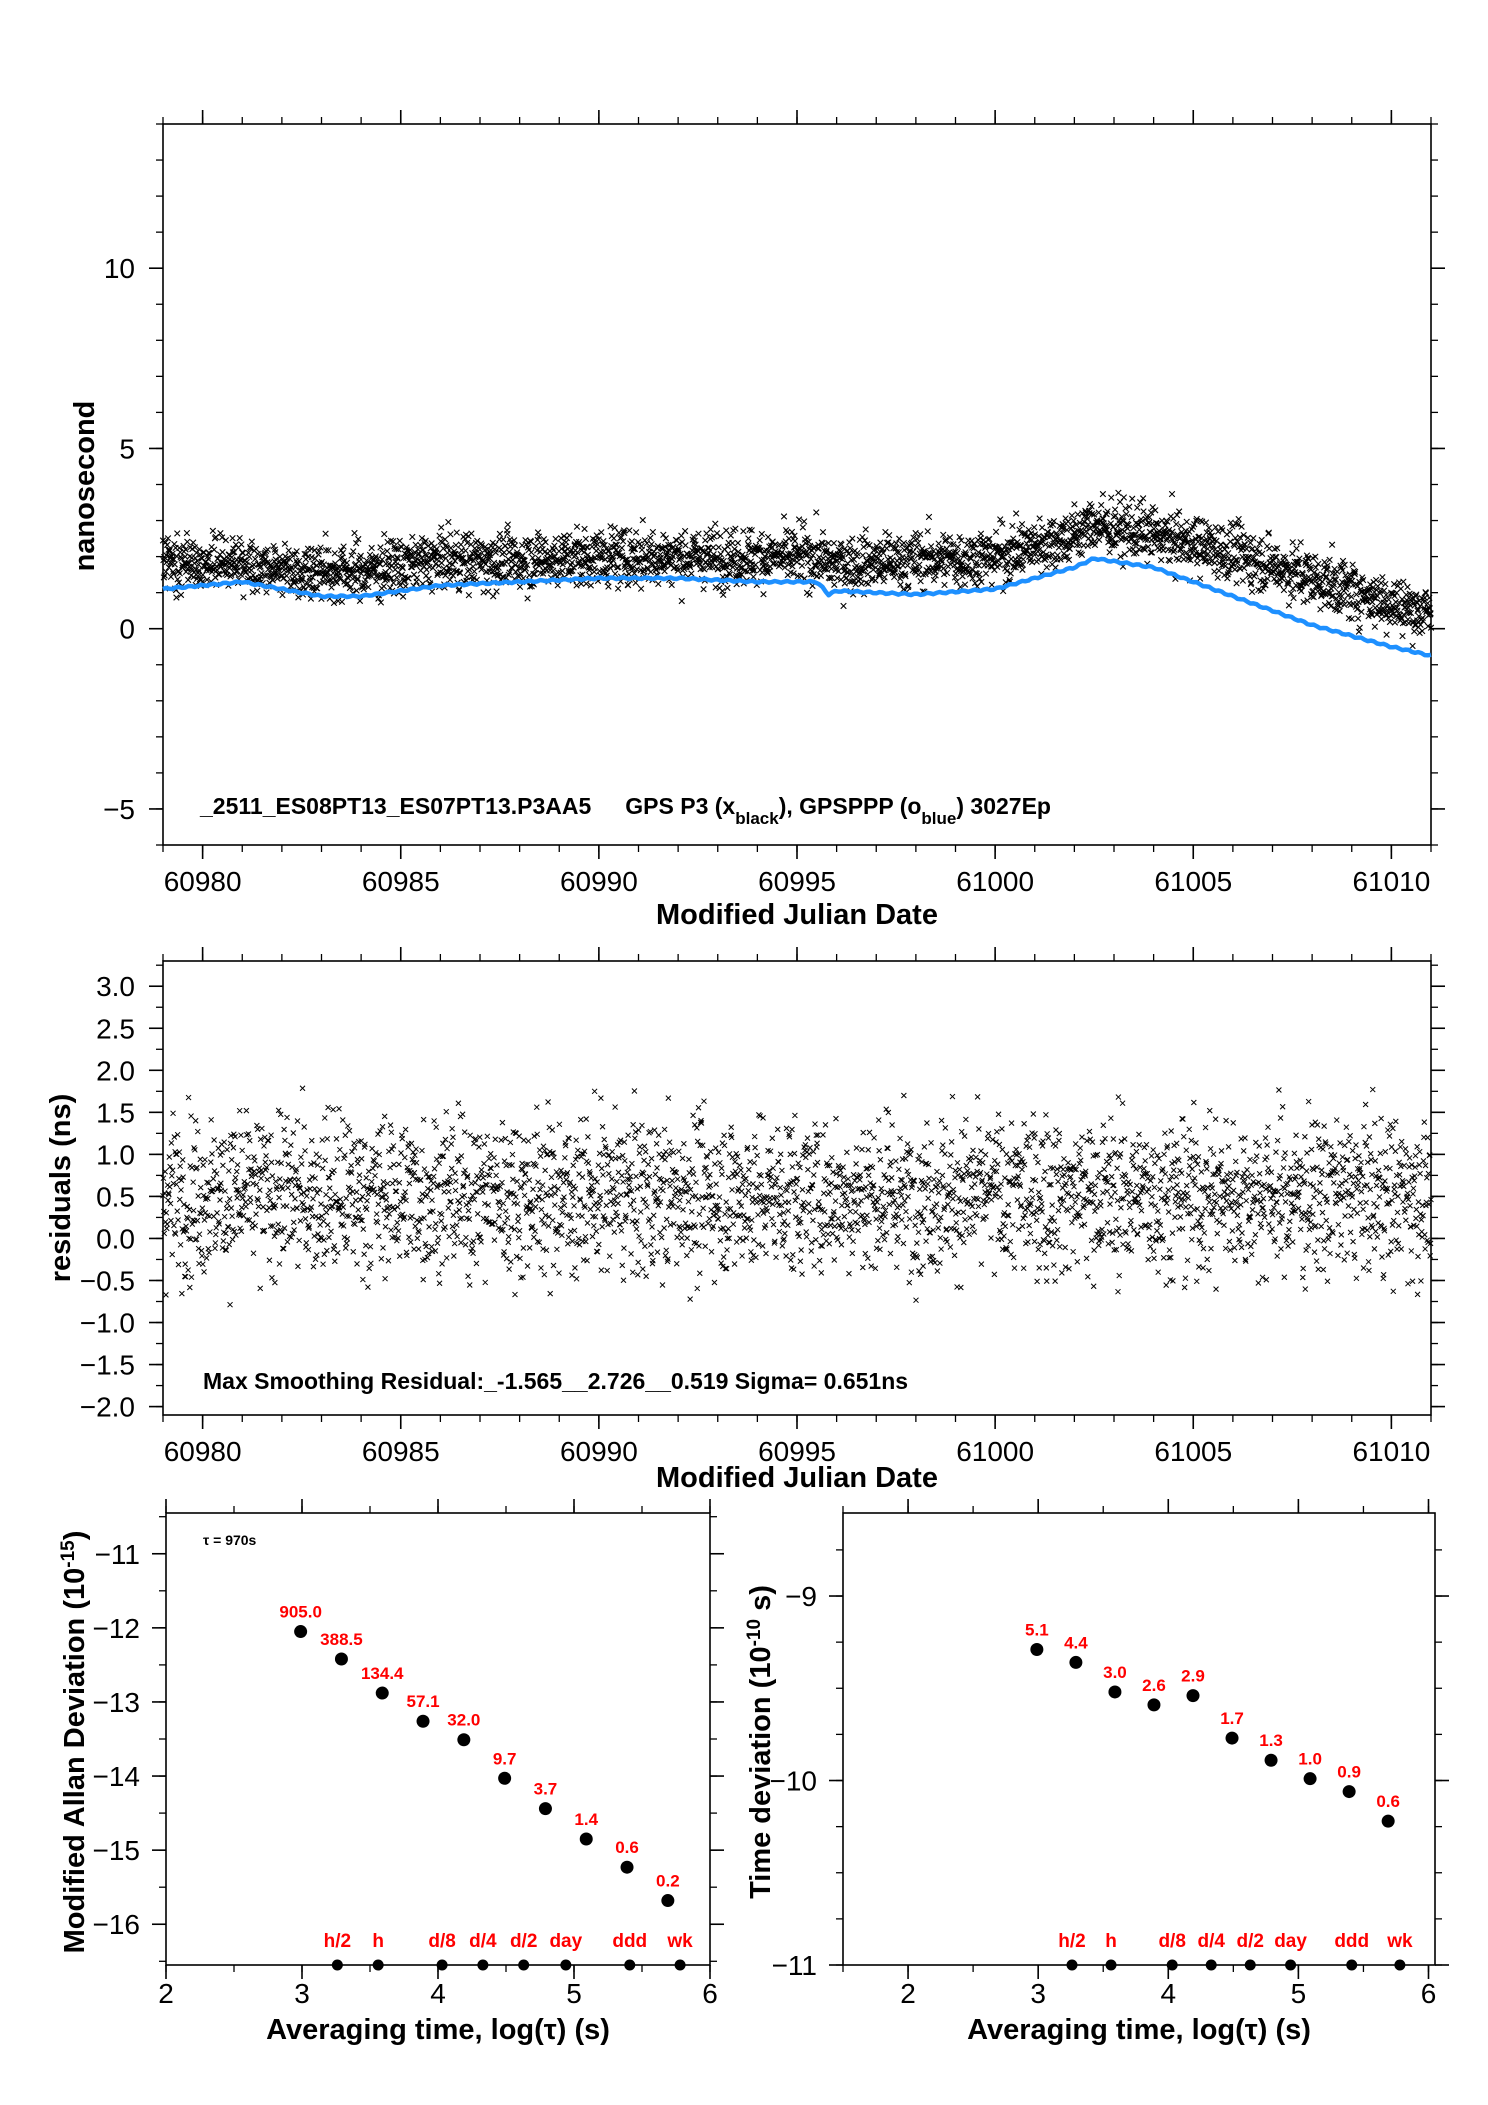 This screenshot has width=1488, height=2105. What do you see at coordinates (85, 486) in the screenshot?
I see `timeseries-y-axis-title: nanosecond` at bounding box center [85, 486].